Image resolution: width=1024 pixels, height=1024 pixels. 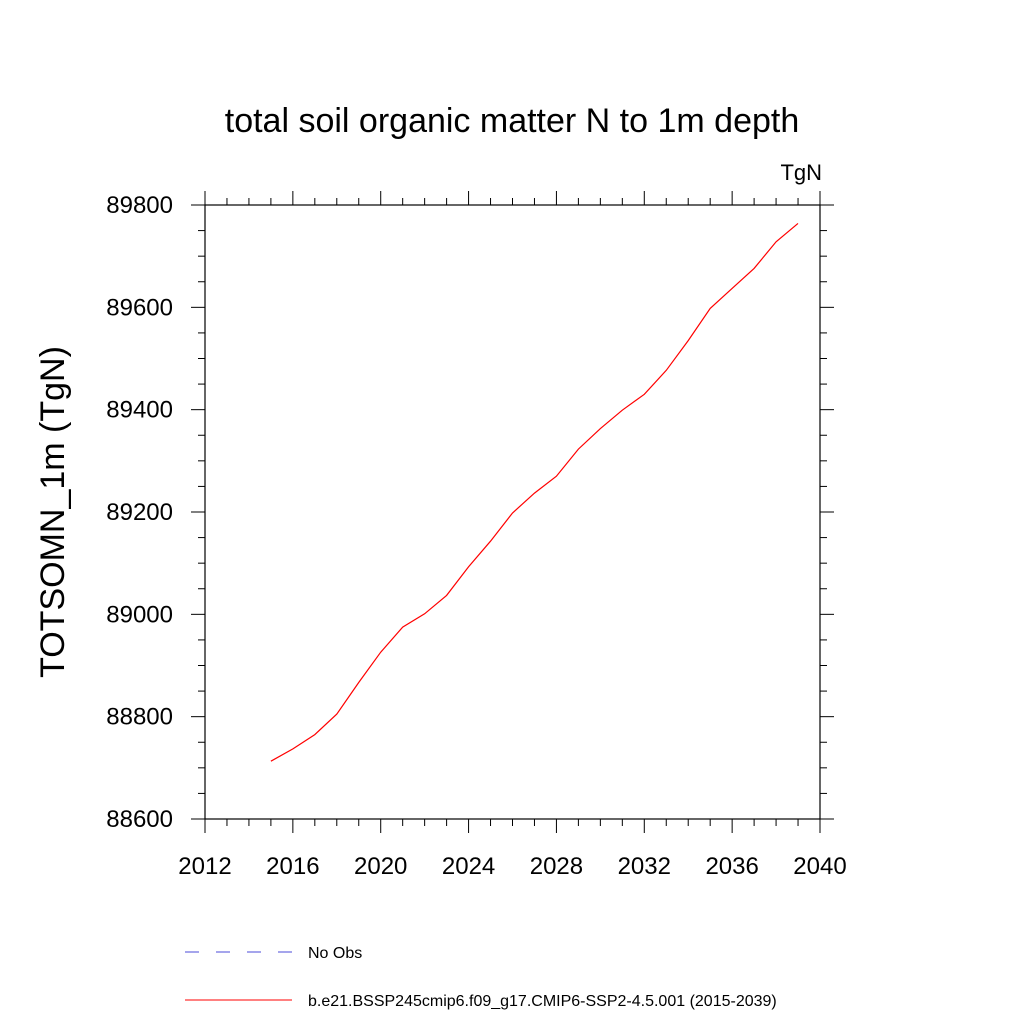 What do you see at coordinates (556, 866) in the screenshot?
I see `x-tick-label: 2028` at bounding box center [556, 866].